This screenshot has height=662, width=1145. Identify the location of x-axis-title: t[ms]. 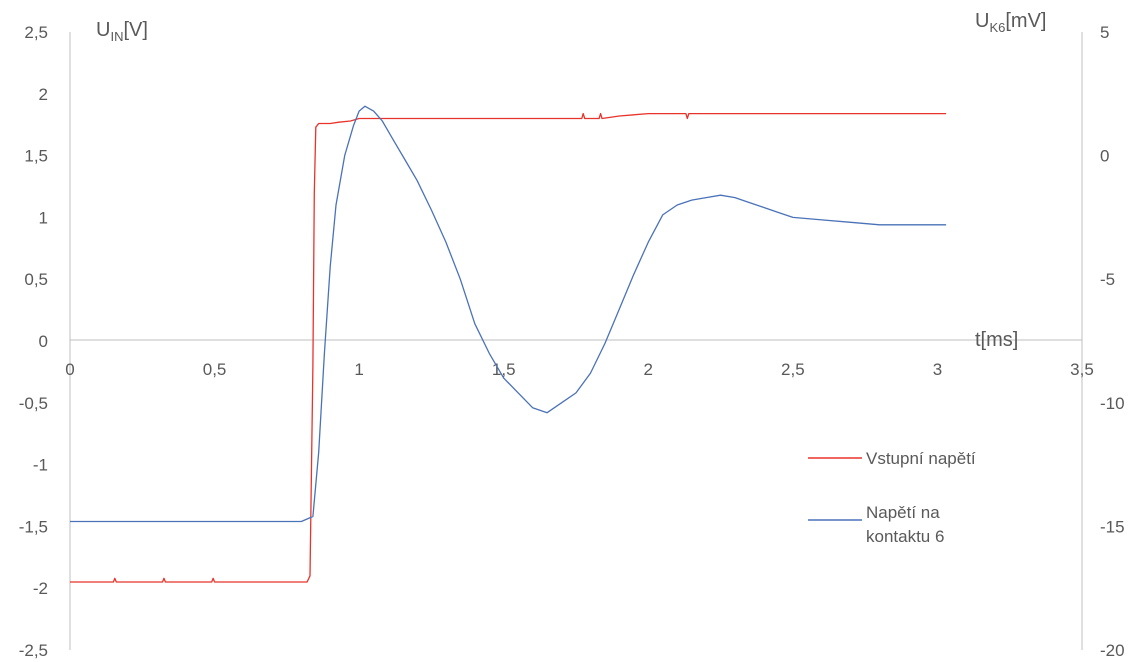
(996, 340).